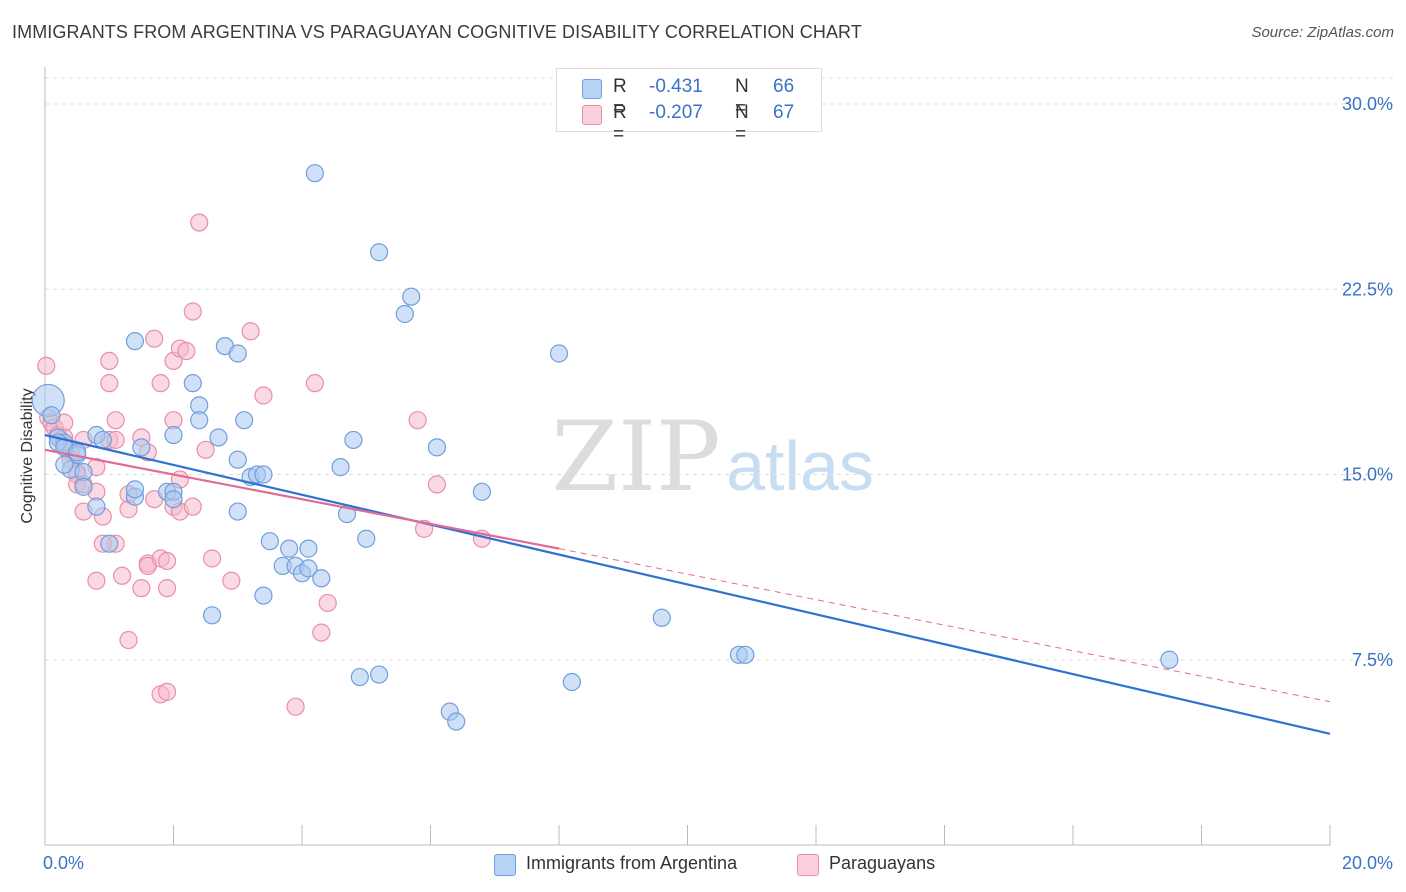 The height and width of the screenshot is (892, 1406). What do you see at coordinates (676, 112) in the screenshot?
I see `r-value: -0.207` at bounding box center [676, 112].